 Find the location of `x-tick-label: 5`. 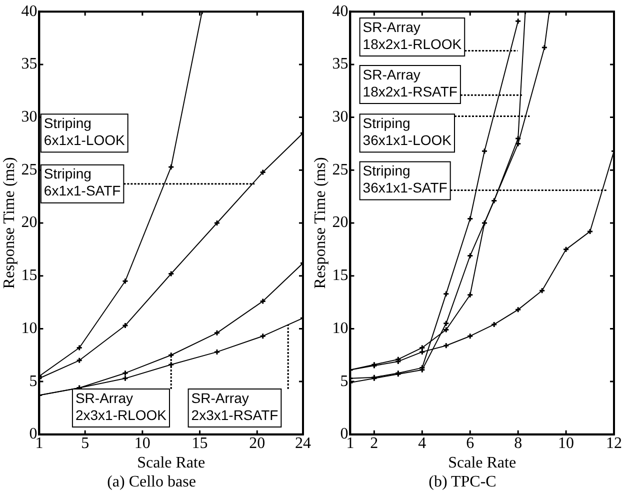

x-tick-label: 5 is located at coordinates (85, 443).